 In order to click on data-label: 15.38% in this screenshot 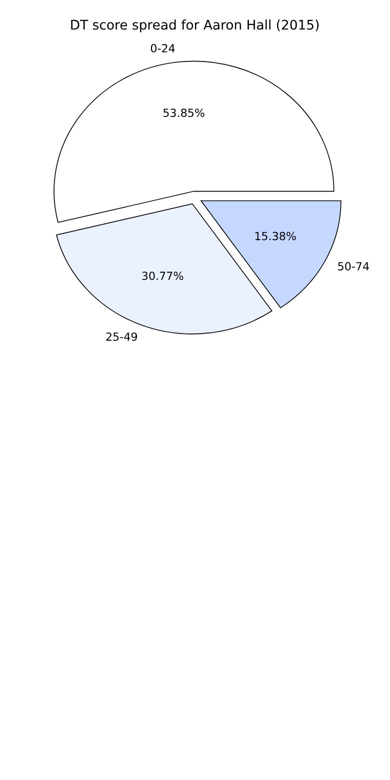, I will do `click(275, 236)`.